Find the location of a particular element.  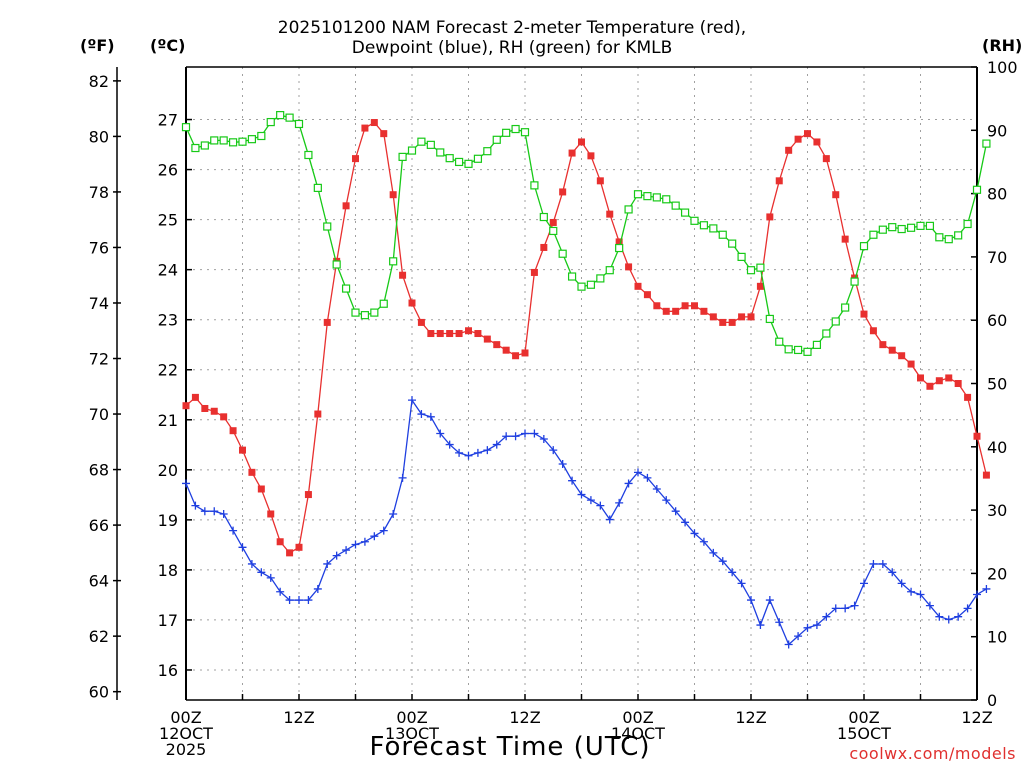

celsius-tick-label: 16 is located at coordinates (168, 670).